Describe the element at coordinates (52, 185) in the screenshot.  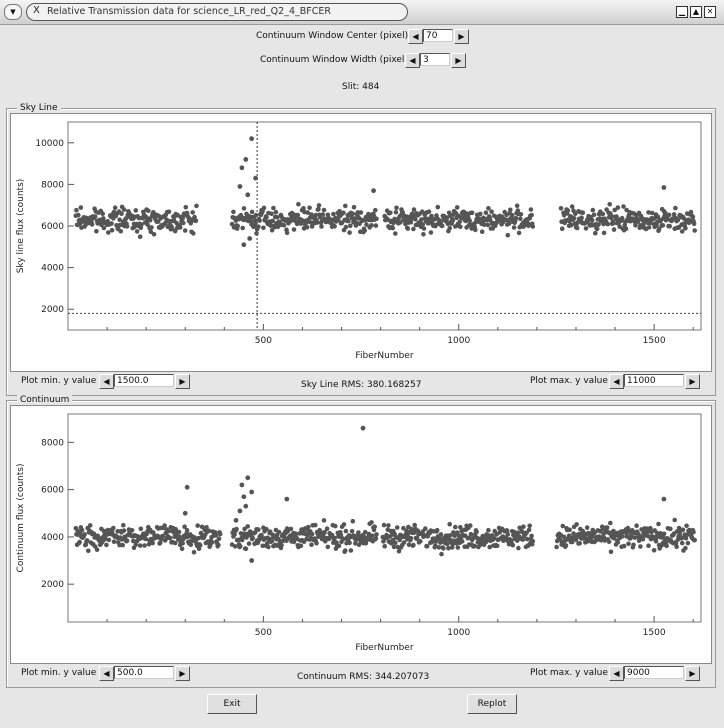
I see `y-tick-label: 8000` at that location.